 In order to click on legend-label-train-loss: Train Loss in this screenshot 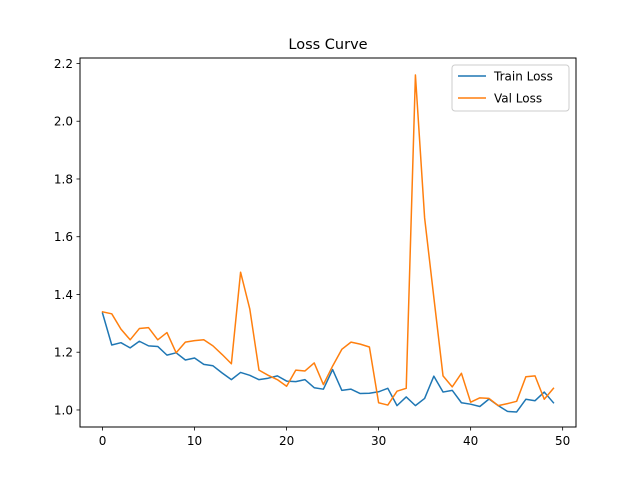, I will do `click(523, 77)`.